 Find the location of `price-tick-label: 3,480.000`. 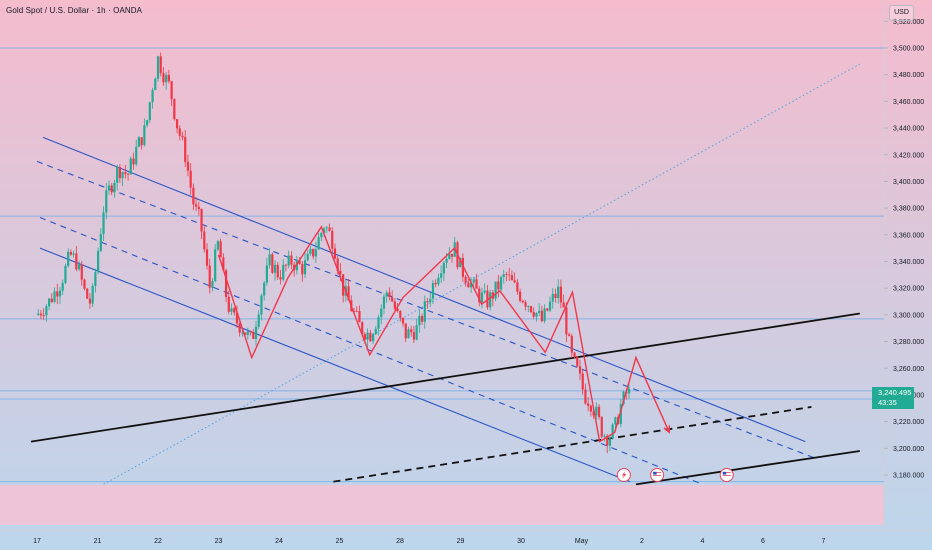

price-tick-label: 3,480.000 is located at coordinates (908, 75).